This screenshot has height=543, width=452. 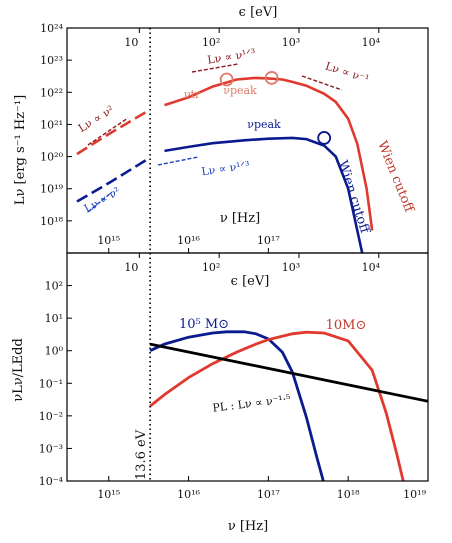 What do you see at coordinates (226, 169) in the screenshot?
I see `annotation-slope13-blue: Lν ∝ ν¹ᐟ³` at bounding box center [226, 169].